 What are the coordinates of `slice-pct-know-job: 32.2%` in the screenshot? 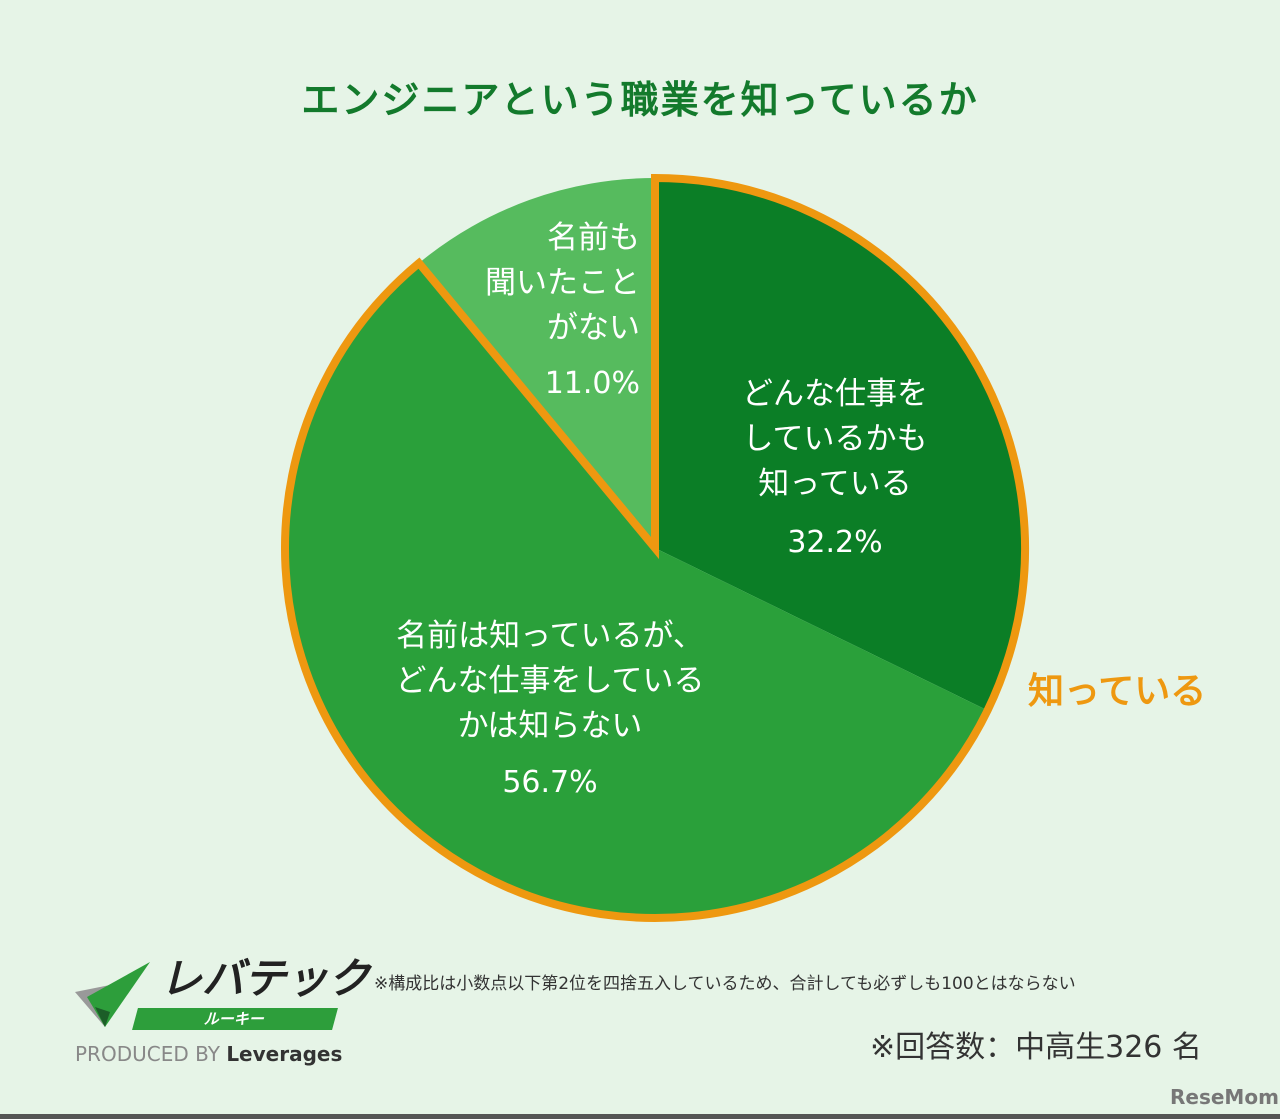 It's located at (835, 542).